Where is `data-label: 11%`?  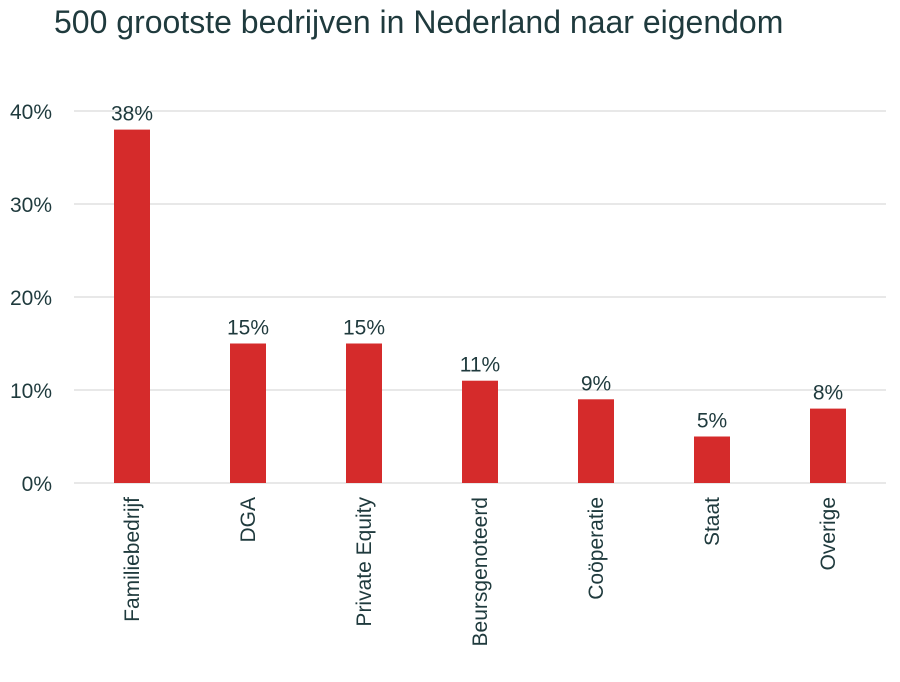
data-label: 11% is located at coordinates (480, 365).